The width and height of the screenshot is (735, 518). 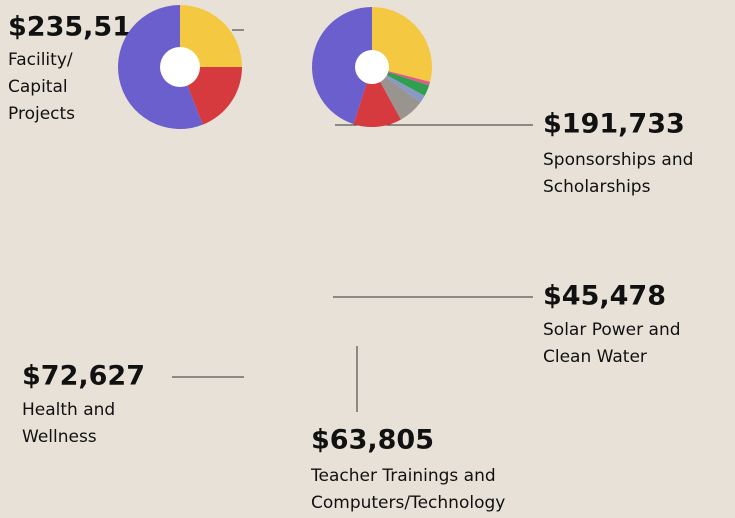 What do you see at coordinates (83, 376) in the screenshot?
I see `amount: $72,627` at bounding box center [83, 376].